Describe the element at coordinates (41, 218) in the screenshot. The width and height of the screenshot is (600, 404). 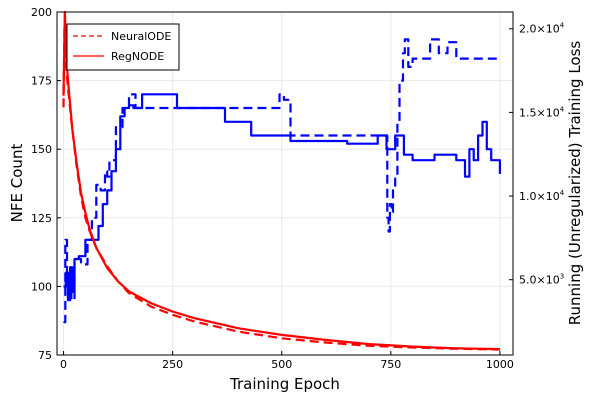
I see `left-y-tick-label: 125` at that location.